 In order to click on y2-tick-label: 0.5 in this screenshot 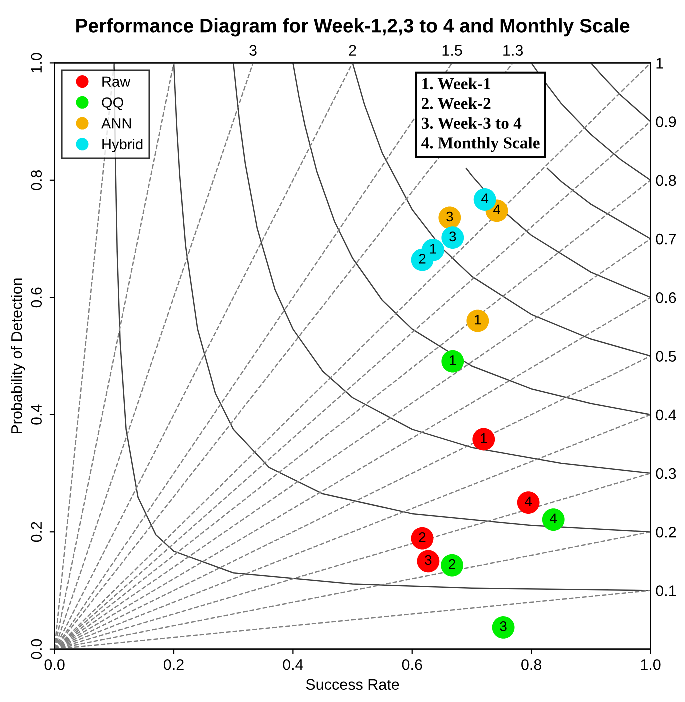, I will do `click(666, 356)`.